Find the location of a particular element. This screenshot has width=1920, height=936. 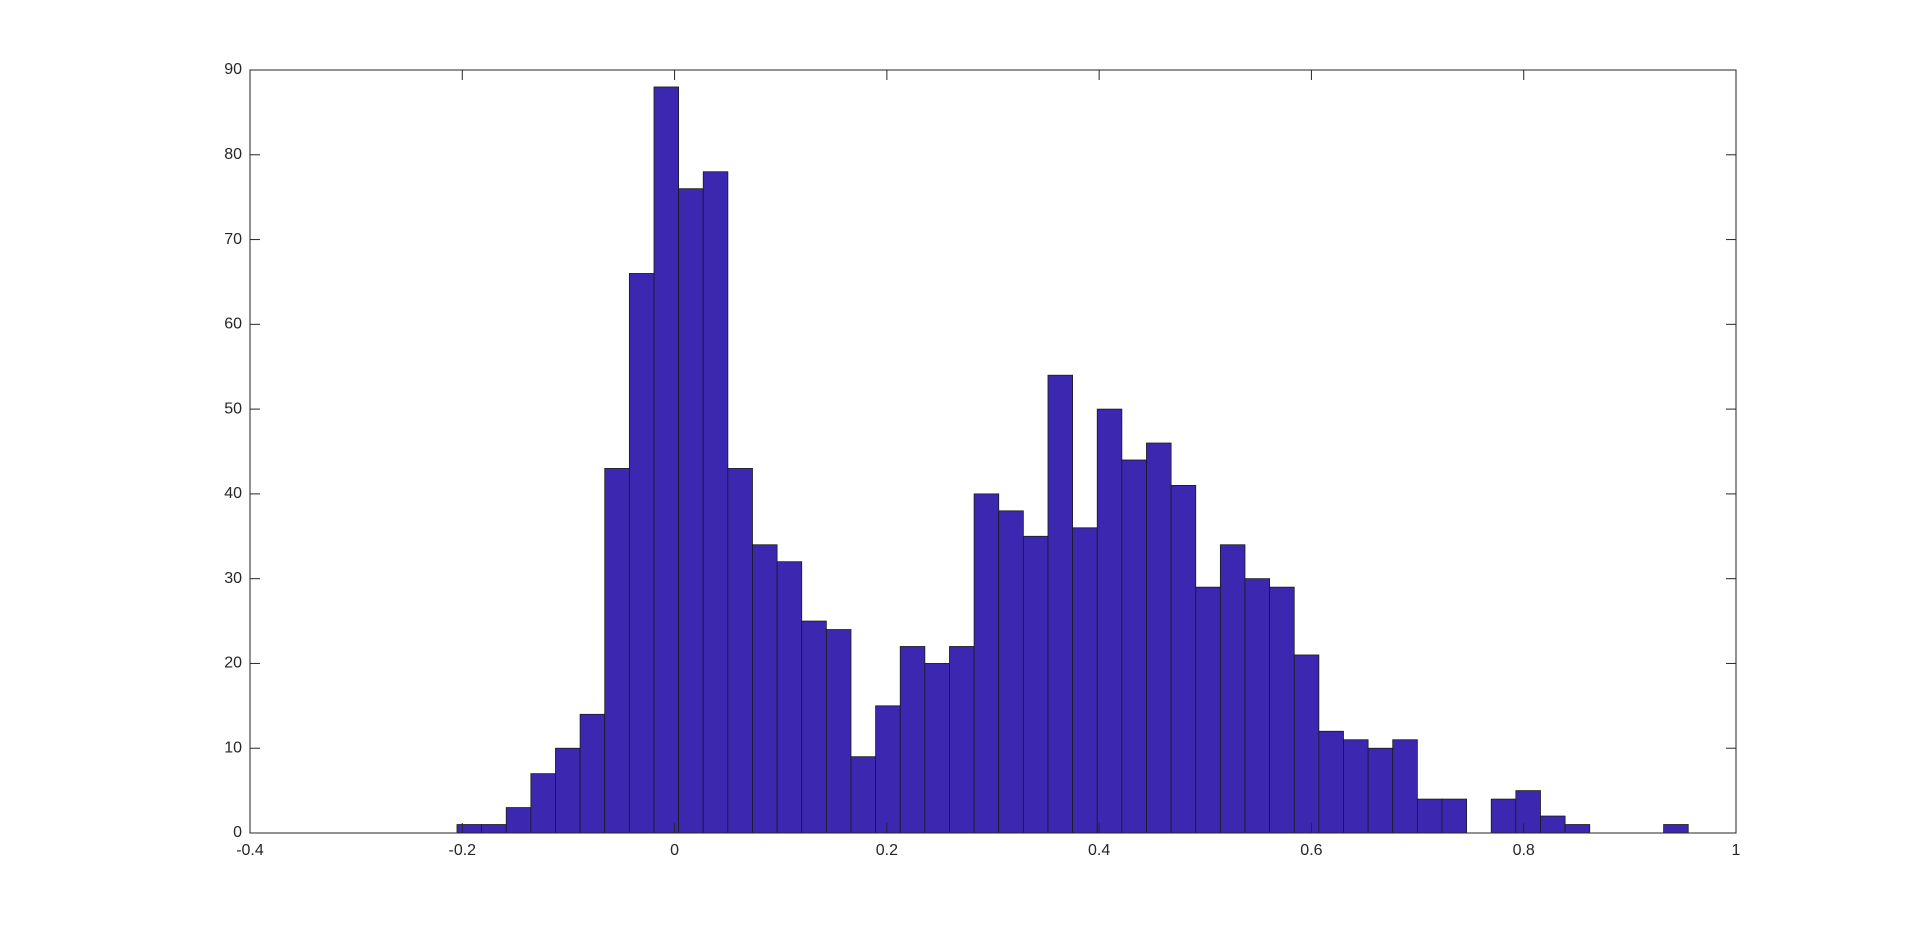

y-tick-label: 20 is located at coordinates (233, 663).